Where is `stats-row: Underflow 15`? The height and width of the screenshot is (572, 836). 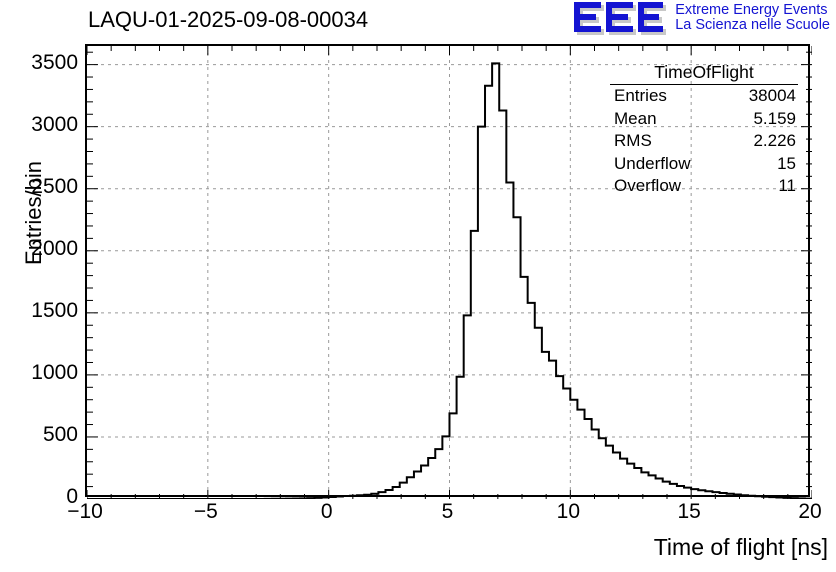 stats-row: Underflow 15 is located at coordinates (704, 164).